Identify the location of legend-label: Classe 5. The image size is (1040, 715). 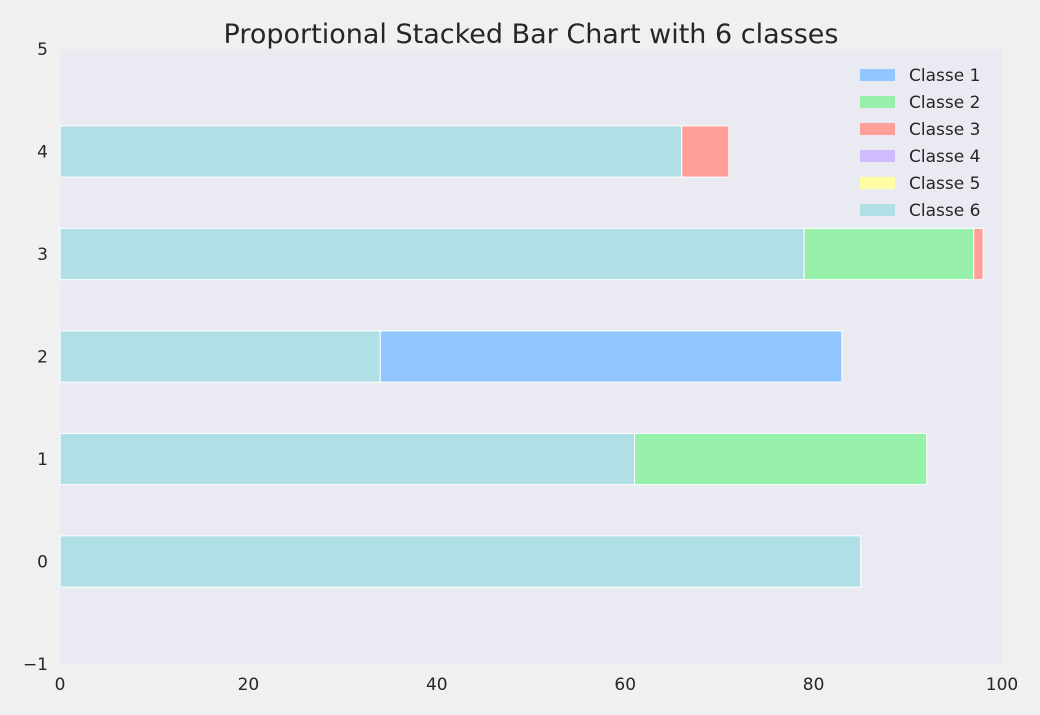
(944, 184).